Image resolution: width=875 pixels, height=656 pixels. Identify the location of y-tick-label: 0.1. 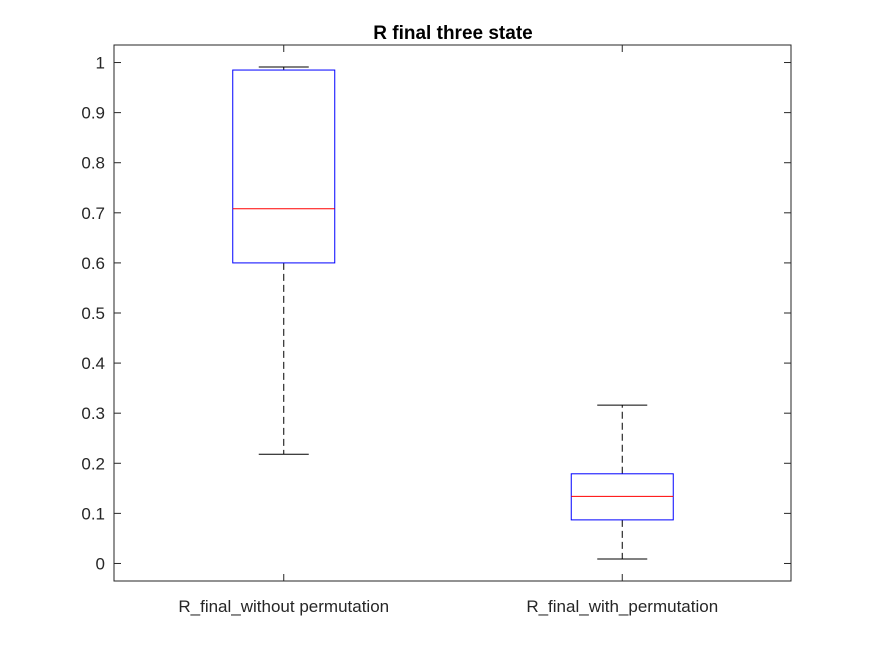
(93, 513).